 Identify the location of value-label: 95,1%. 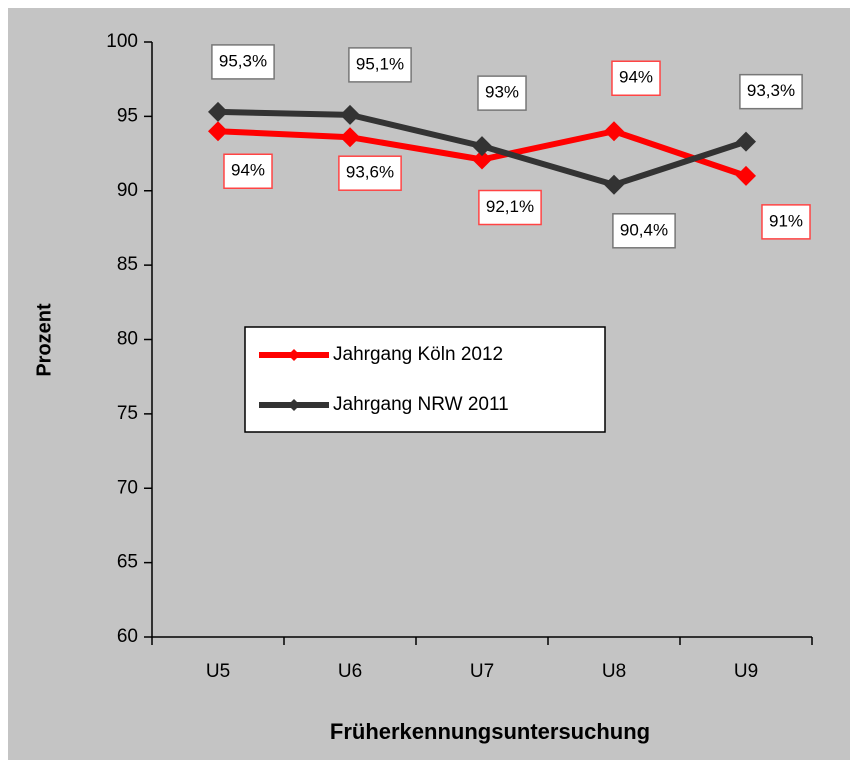
(380, 65).